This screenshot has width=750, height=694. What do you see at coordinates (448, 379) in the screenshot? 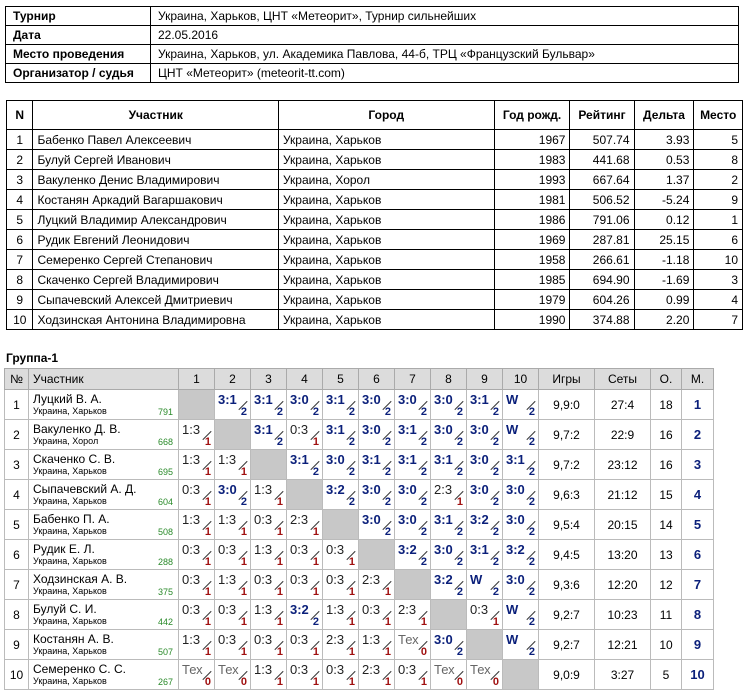
I see `group-header-col: 8` at bounding box center [448, 379].